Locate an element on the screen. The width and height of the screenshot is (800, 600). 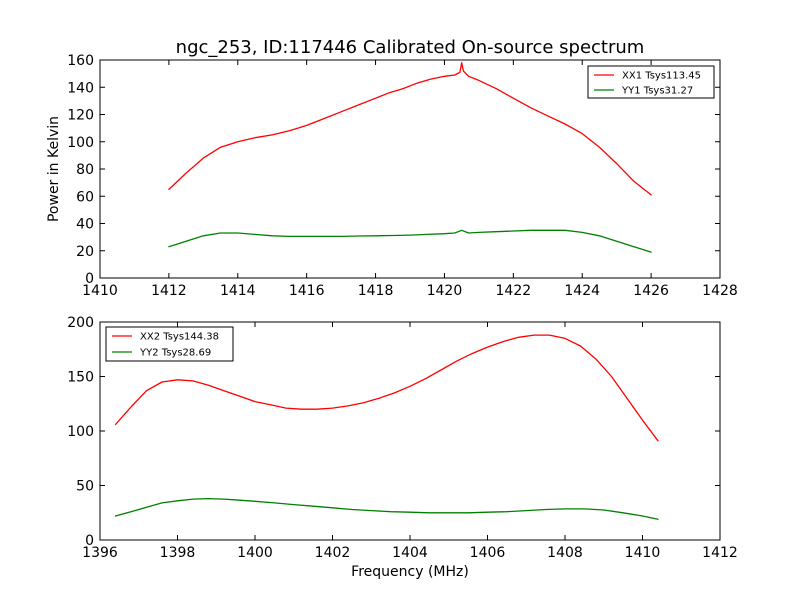
bottom-x-tick-label: 1412 is located at coordinates (720, 553).